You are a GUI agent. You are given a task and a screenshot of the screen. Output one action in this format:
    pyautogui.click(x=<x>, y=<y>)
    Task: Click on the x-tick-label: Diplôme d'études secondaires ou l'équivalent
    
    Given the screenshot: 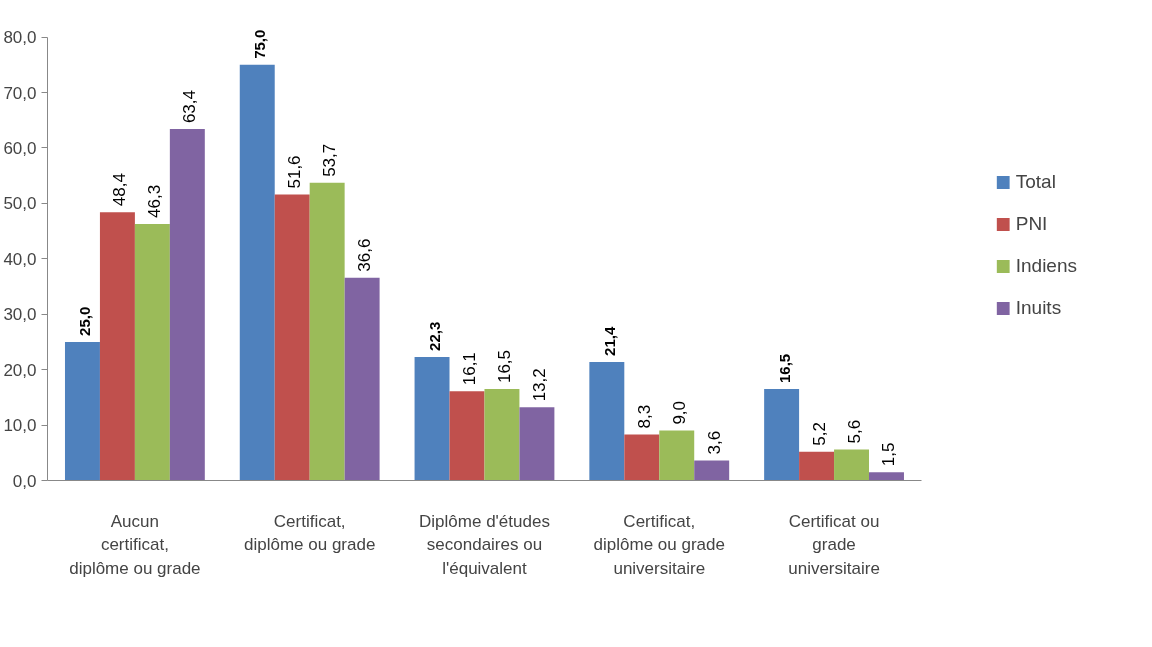 What is the action you would take?
    pyautogui.click(x=484, y=544)
    